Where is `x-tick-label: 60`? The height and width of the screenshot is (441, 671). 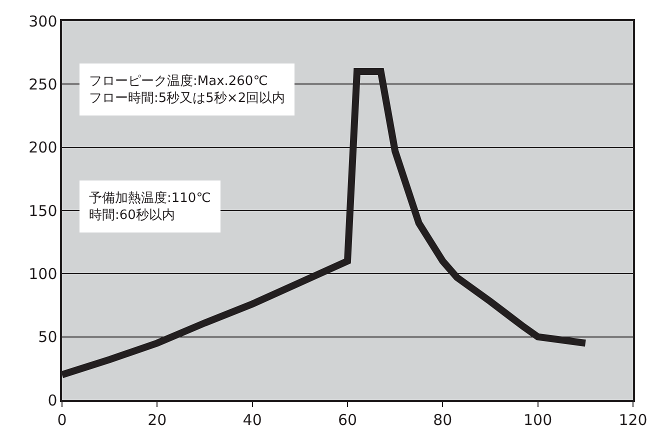
x-tick-label: 60 is located at coordinates (348, 419).